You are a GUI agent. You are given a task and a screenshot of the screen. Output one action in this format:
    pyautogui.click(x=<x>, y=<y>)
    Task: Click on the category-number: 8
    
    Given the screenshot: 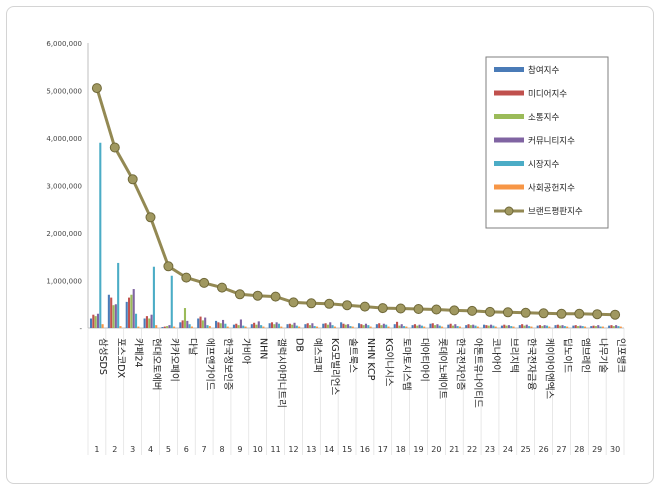 What is the action you would take?
    pyautogui.click(x=221, y=449)
    